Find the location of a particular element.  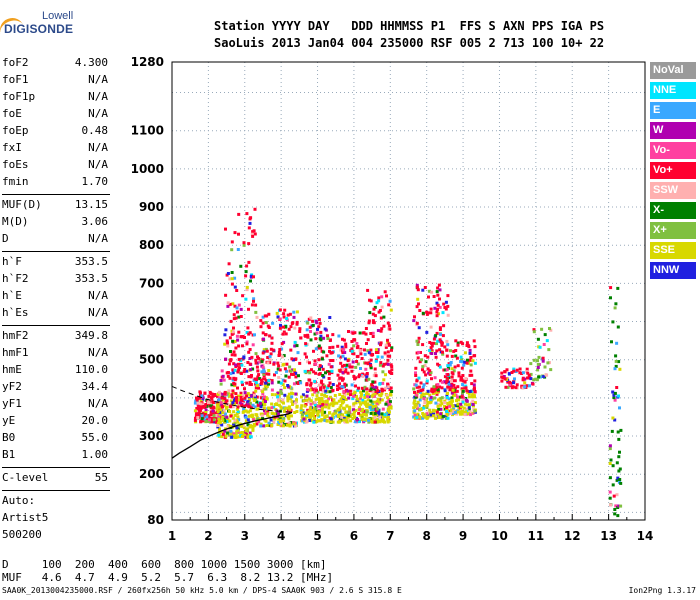

virtual-height-trace is located at coordinates (232, 435).